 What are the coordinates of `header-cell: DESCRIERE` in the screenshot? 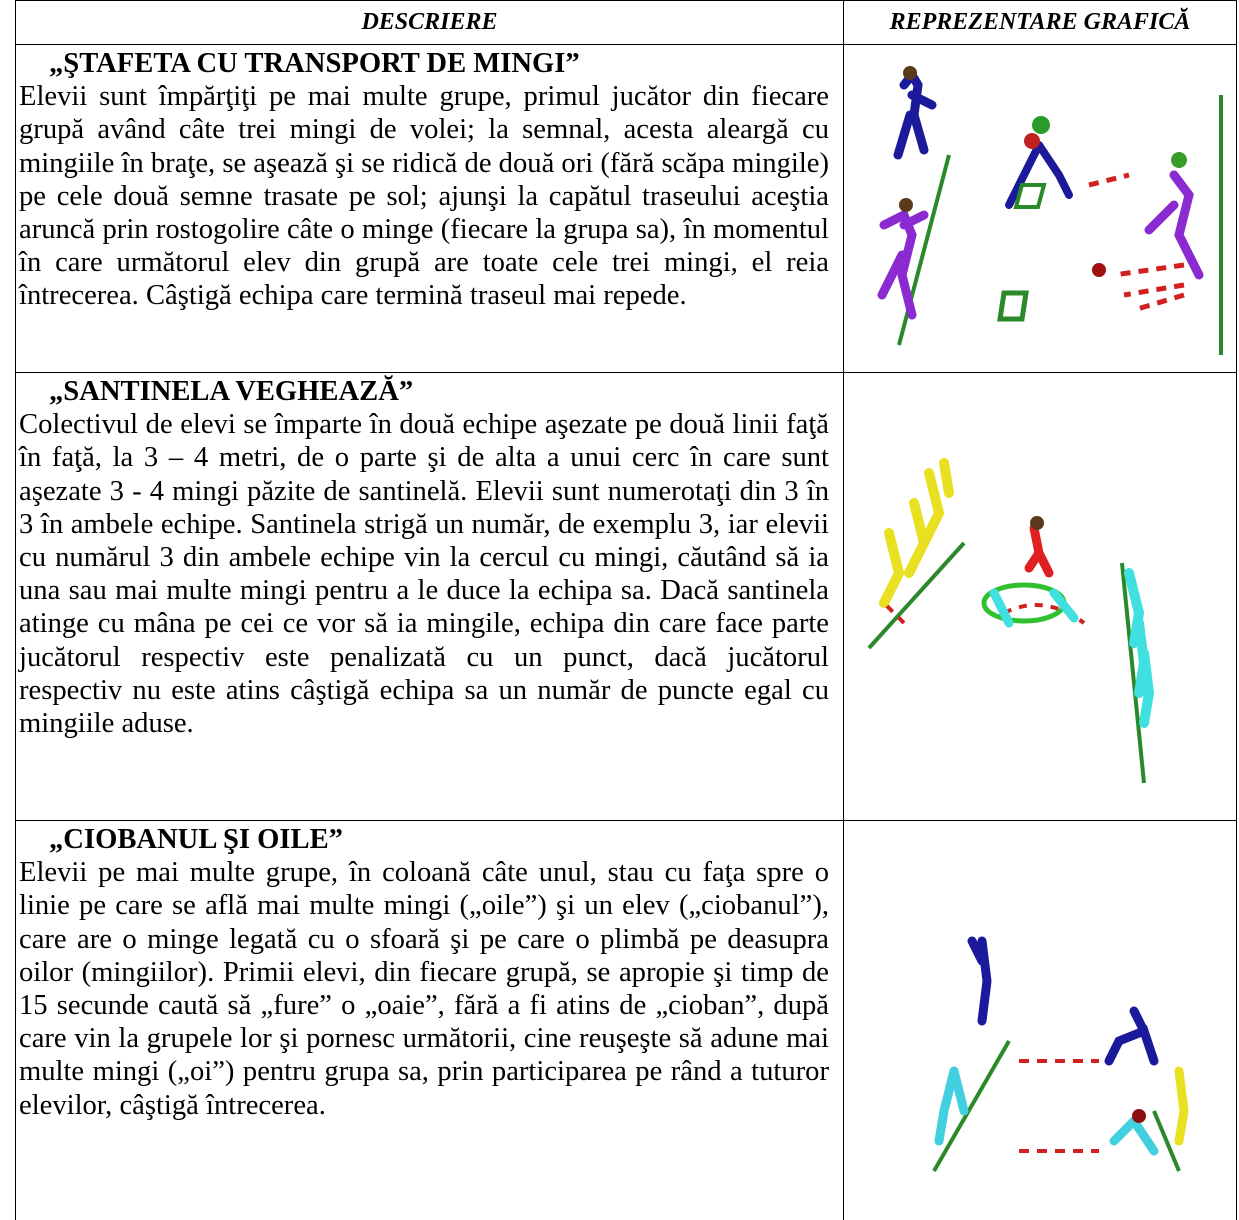 It's located at (429, 22).